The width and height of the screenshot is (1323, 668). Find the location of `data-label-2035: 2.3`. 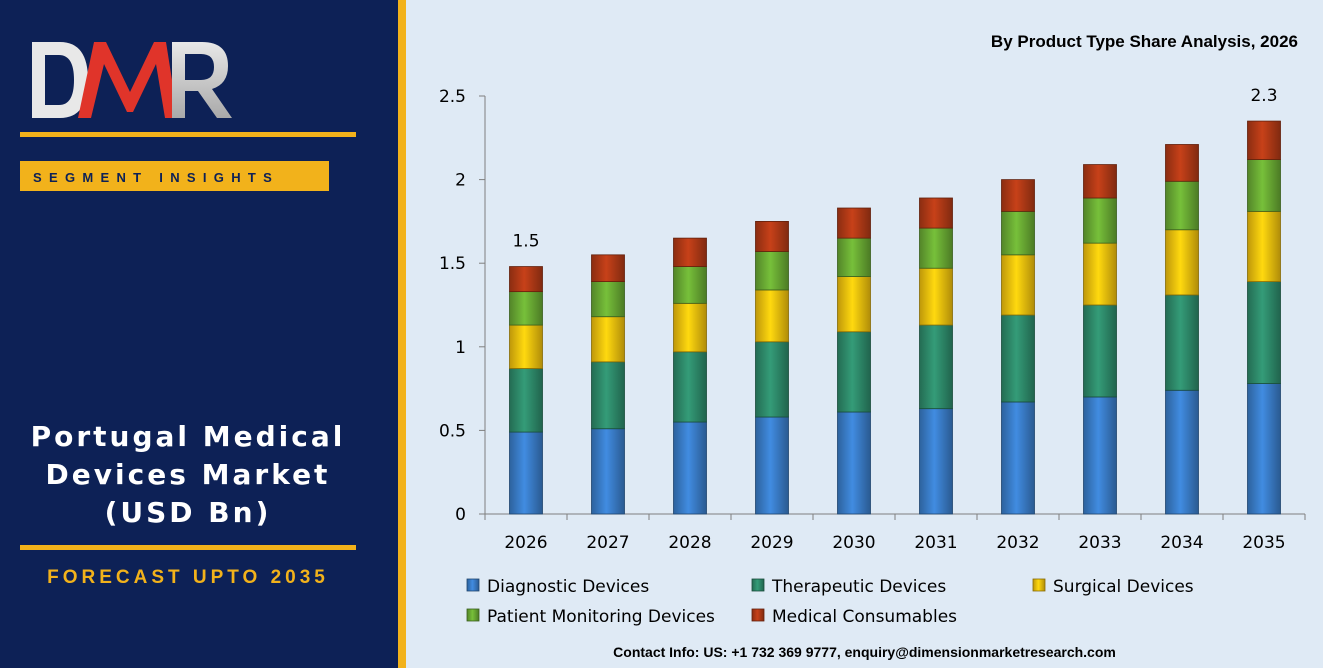

data-label-2035: 2.3 is located at coordinates (1263, 96).